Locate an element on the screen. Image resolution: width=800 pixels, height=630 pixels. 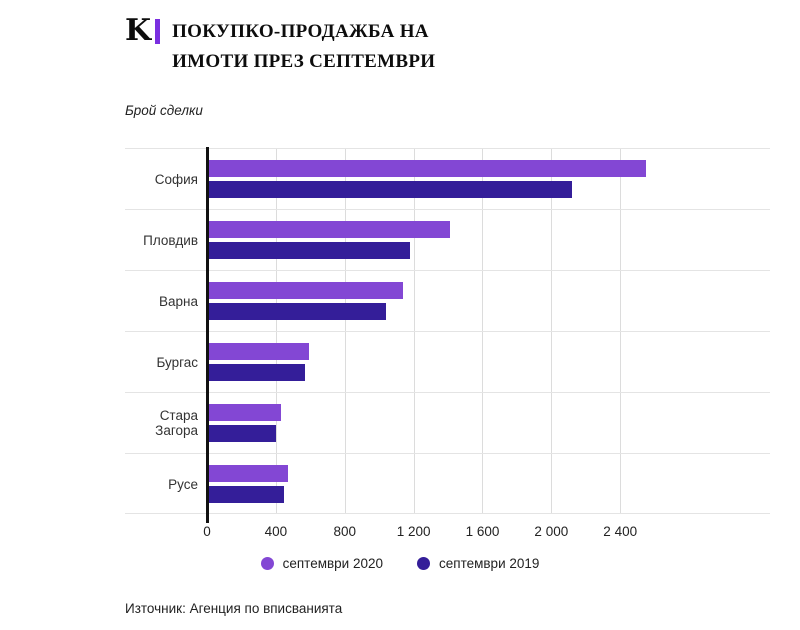
x-tick-label: 1 600 is located at coordinates (482, 531).